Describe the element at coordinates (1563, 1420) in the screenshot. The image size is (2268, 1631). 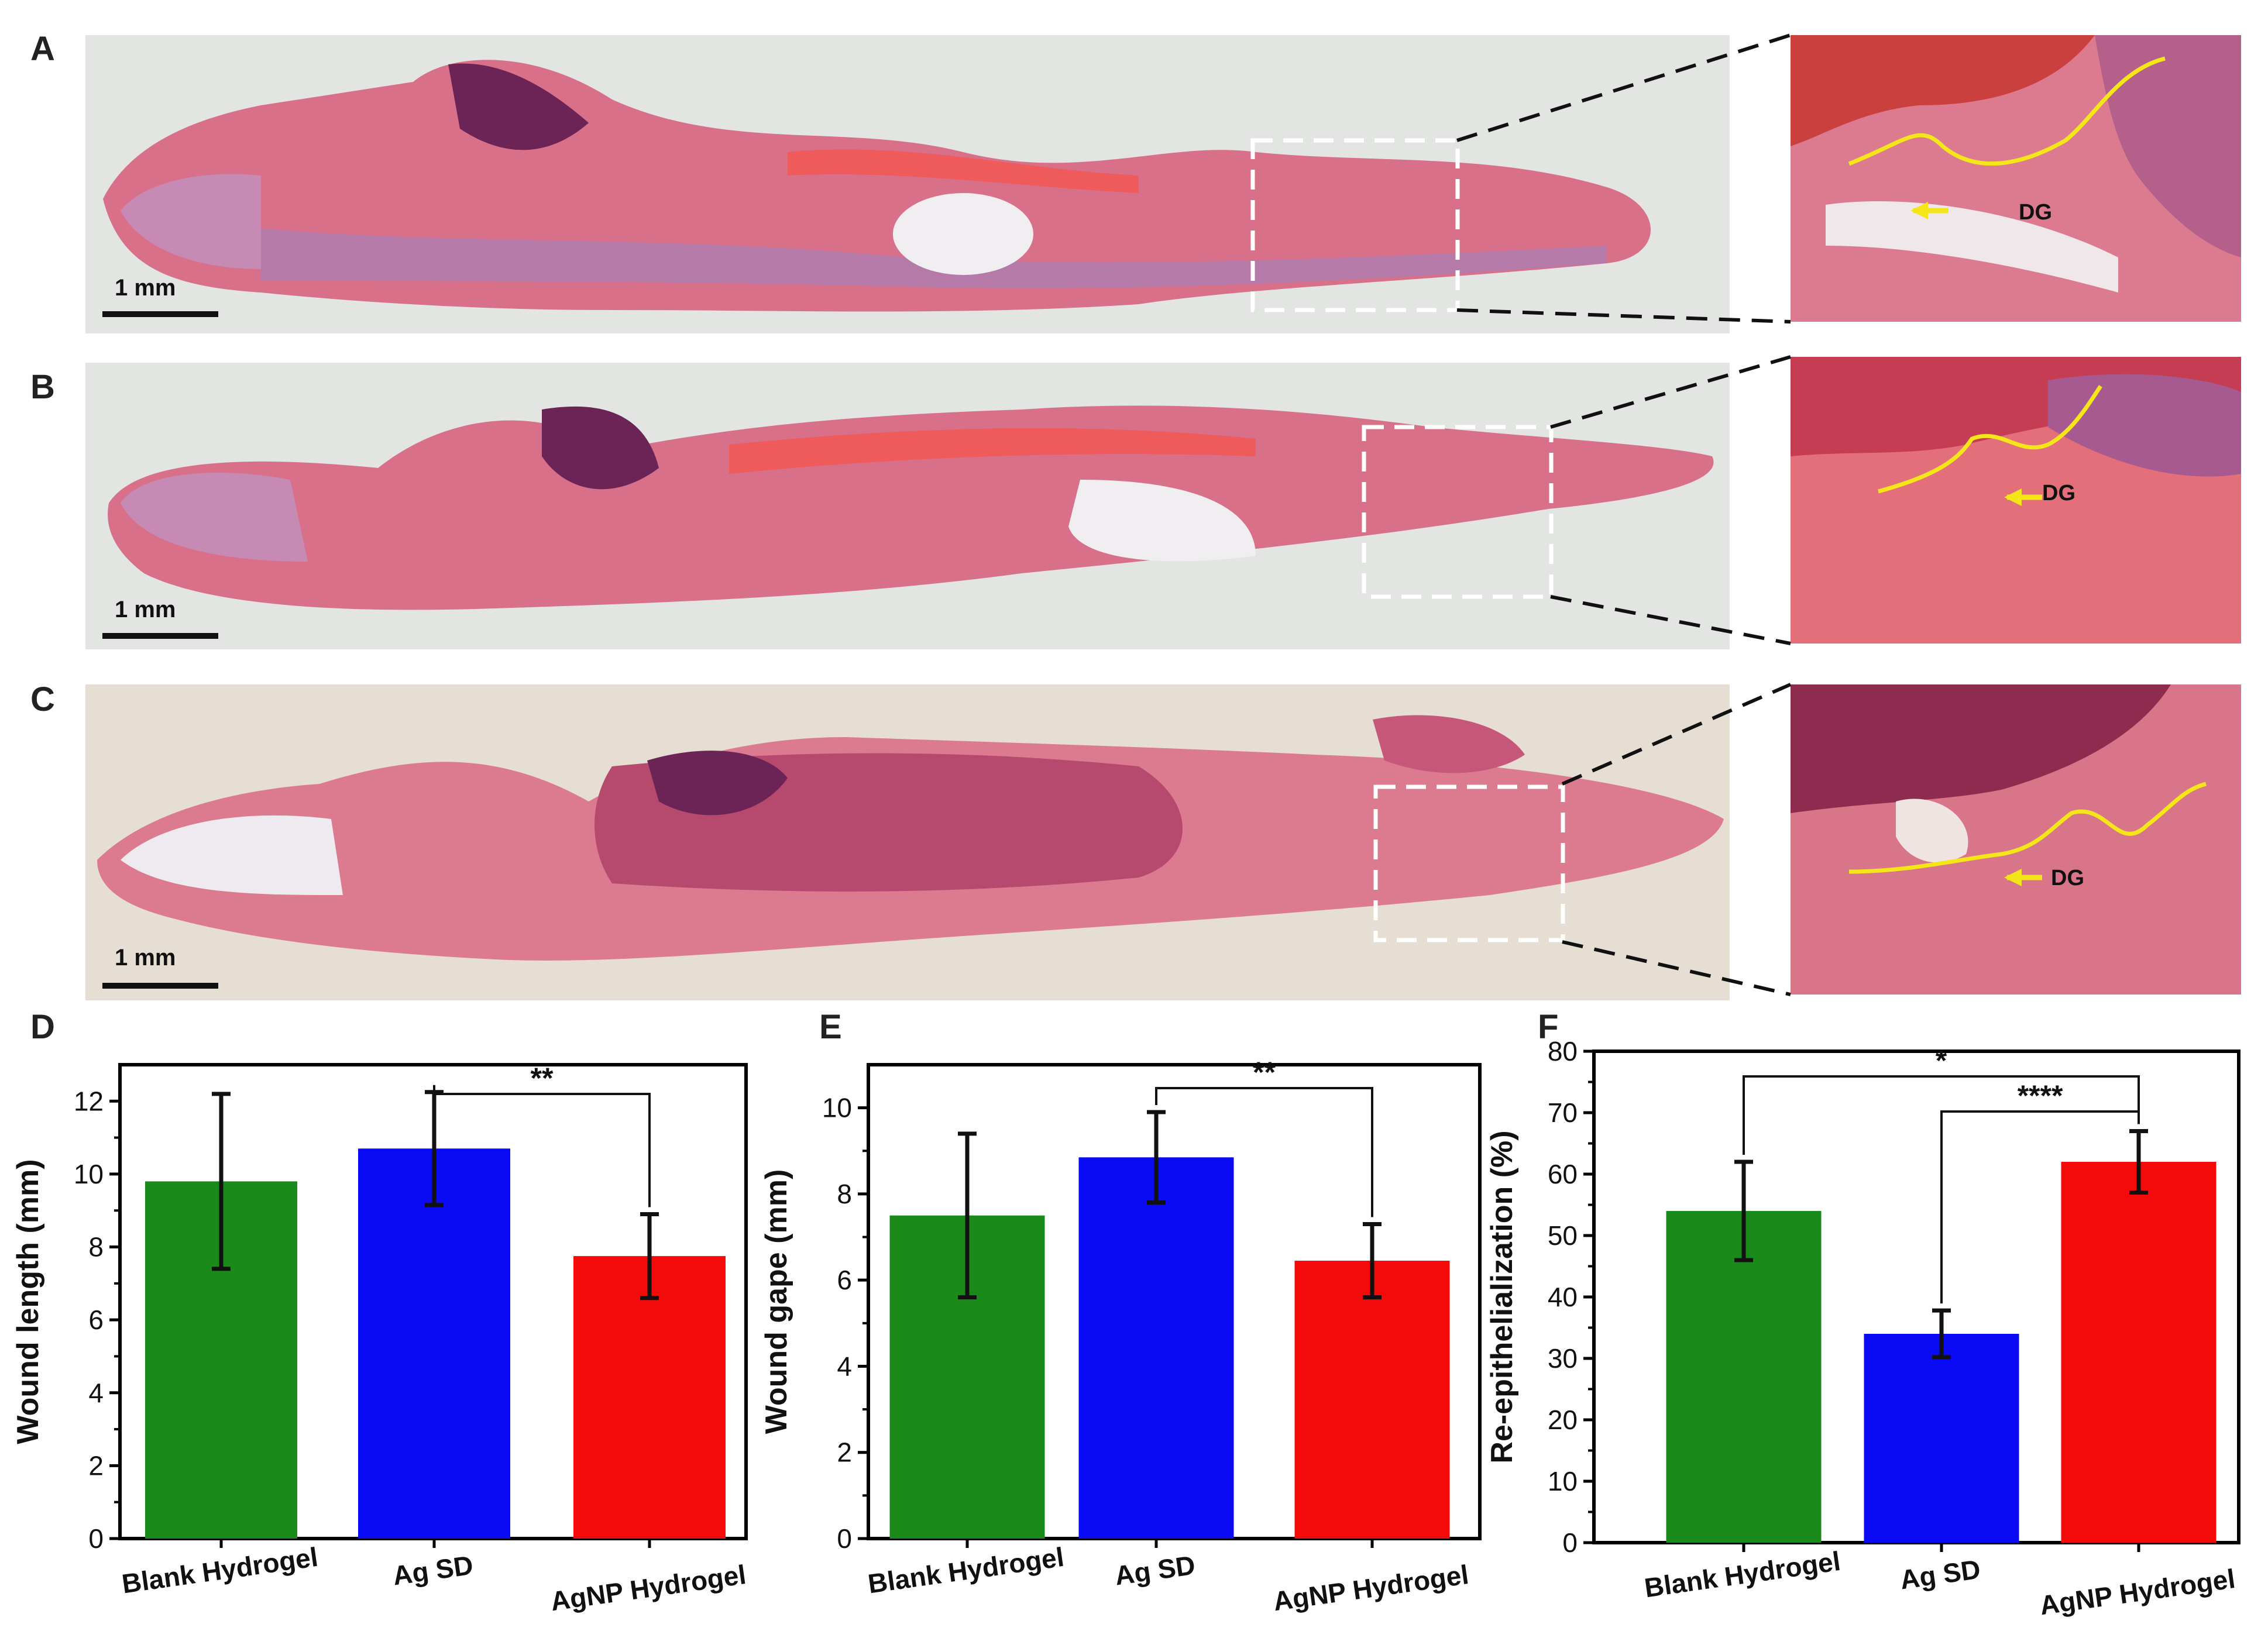
I see `y-tick-label: 20` at that location.